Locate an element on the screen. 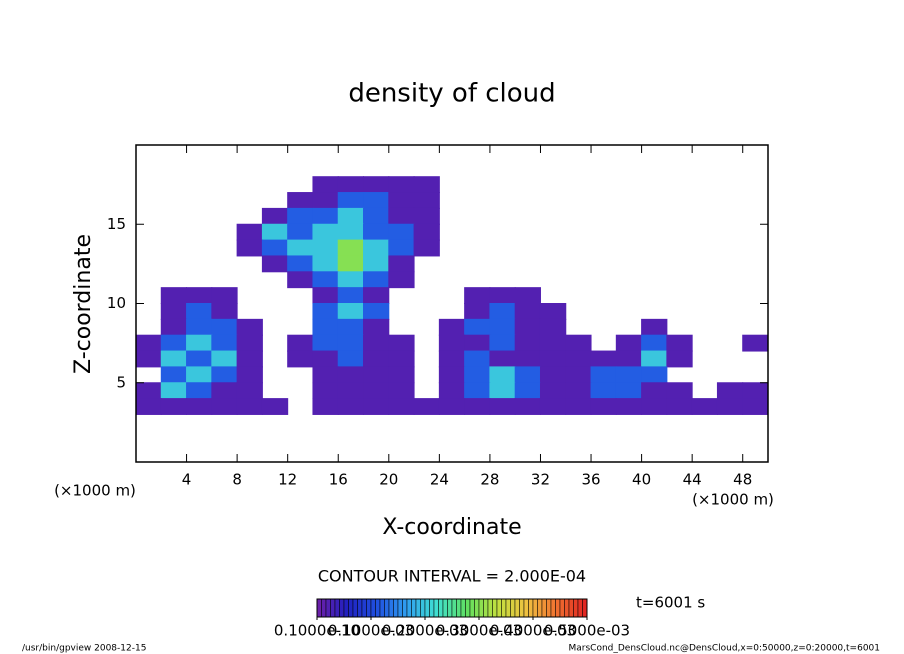 Image resolution: width=904 pixels, height=654 pixels. y-tick-label: 10 is located at coordinates (116, 303).